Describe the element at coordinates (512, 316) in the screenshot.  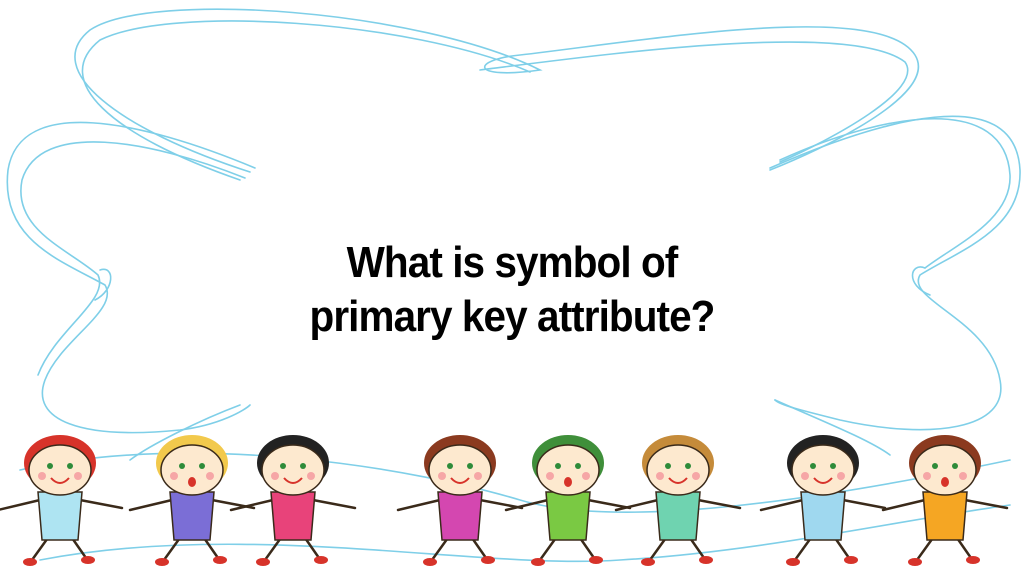
I see `question-line-2: primary key attribute?` at that location.